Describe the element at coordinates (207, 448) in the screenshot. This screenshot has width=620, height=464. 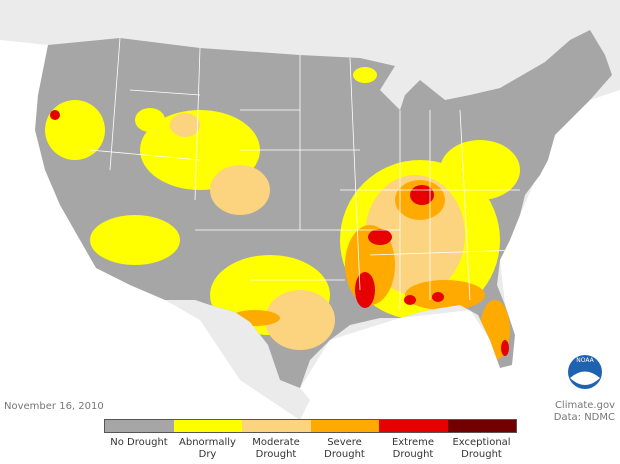
I see `legend-label: Abnormally Dry` at that location.